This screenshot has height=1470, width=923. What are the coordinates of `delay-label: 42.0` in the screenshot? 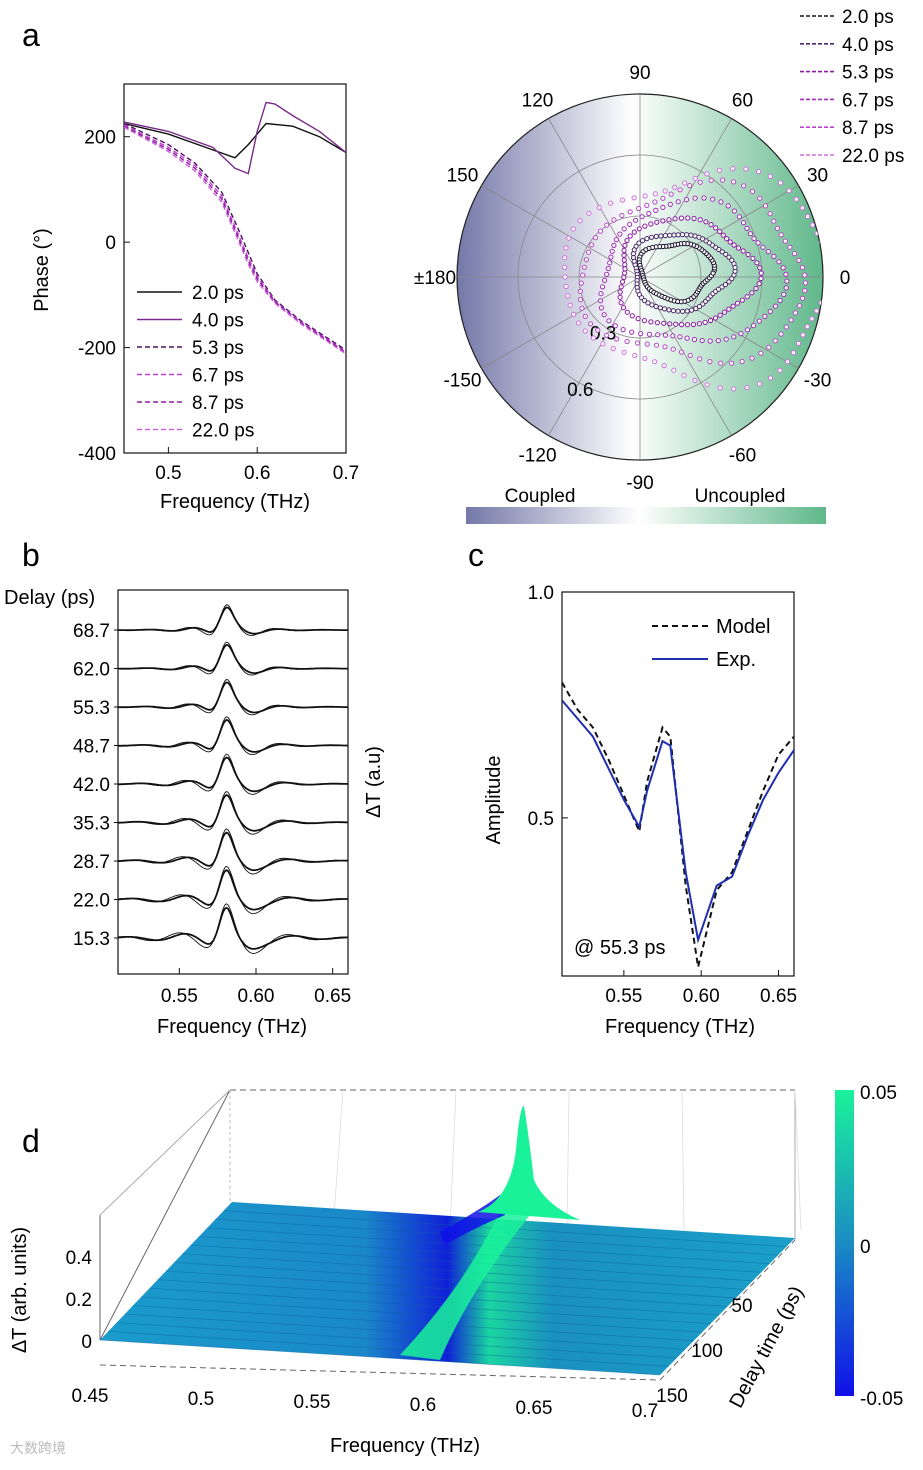 It's located at (91, 785).